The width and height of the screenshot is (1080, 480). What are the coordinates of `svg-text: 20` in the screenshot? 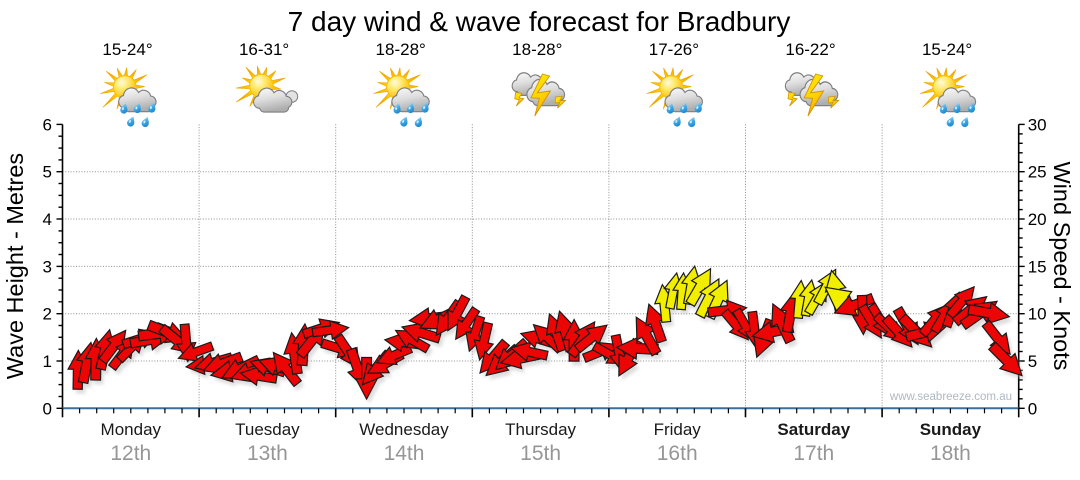 It's located at (1037, 219).